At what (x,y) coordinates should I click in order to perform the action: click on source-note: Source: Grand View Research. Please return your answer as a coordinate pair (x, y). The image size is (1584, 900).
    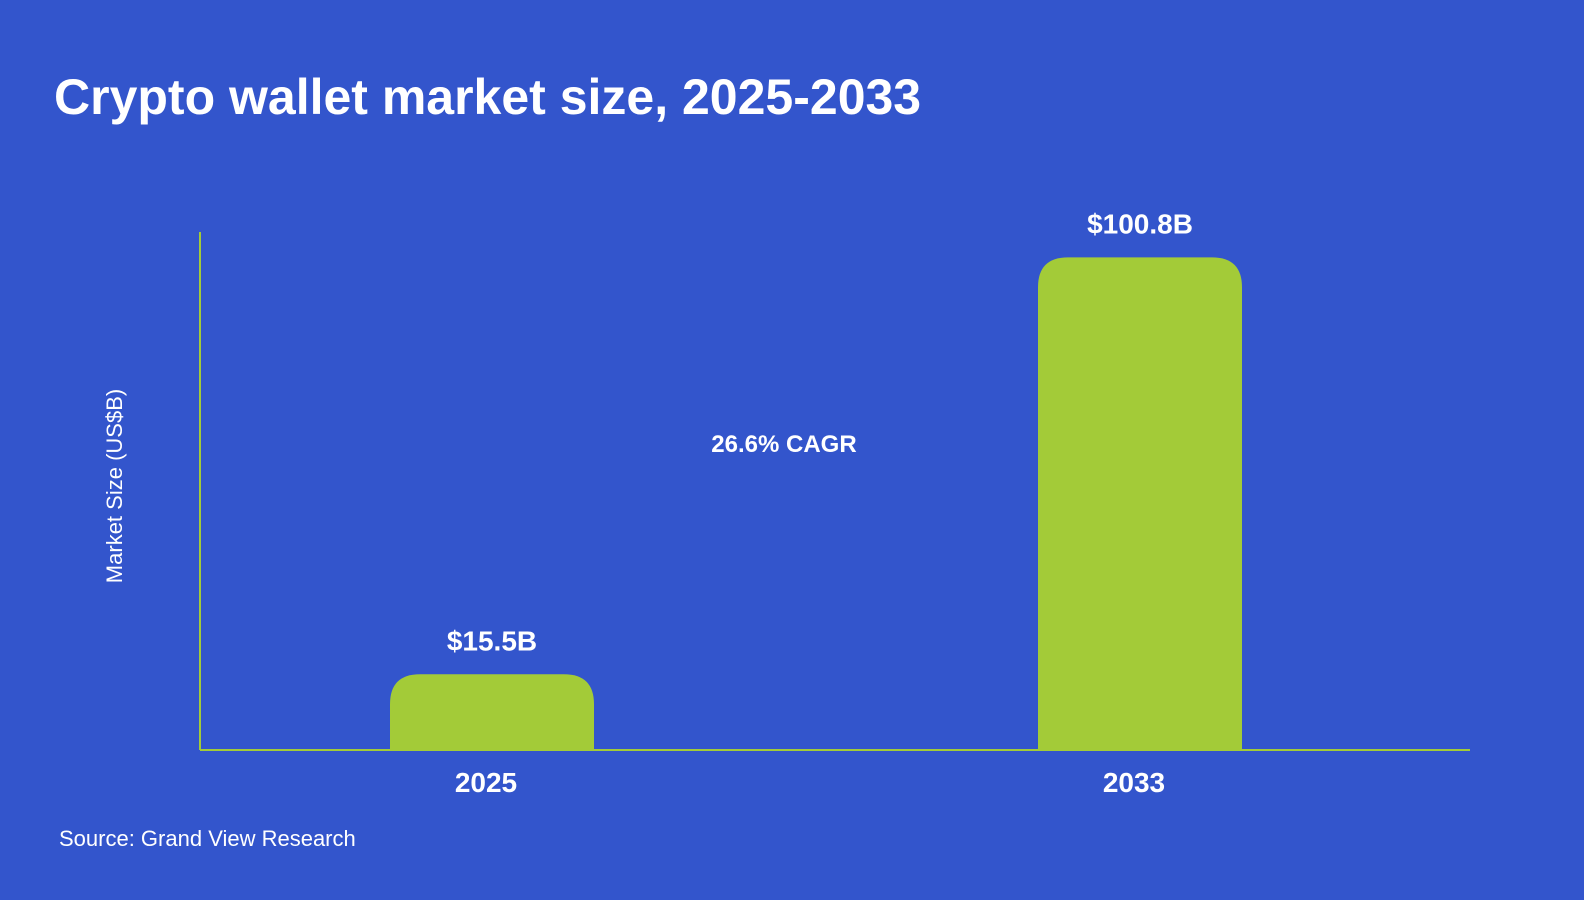
    Looking at the image, I should click on (207, 838).